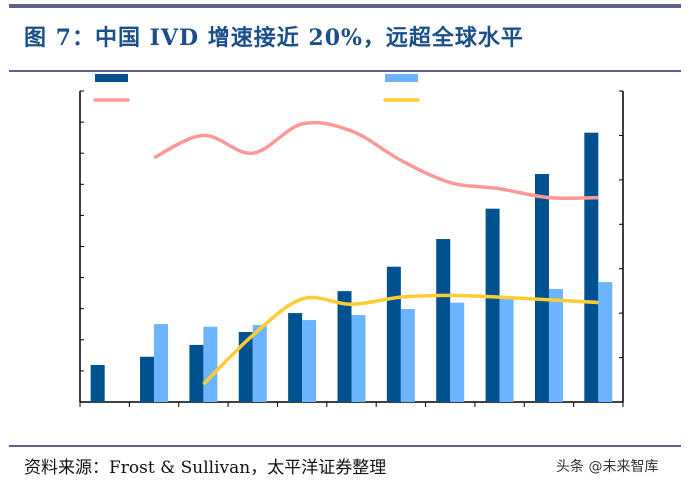 Image resolution: width=699 pixels, height=491 pixels. I want to click on global-yoy-line, so click(400, 339).